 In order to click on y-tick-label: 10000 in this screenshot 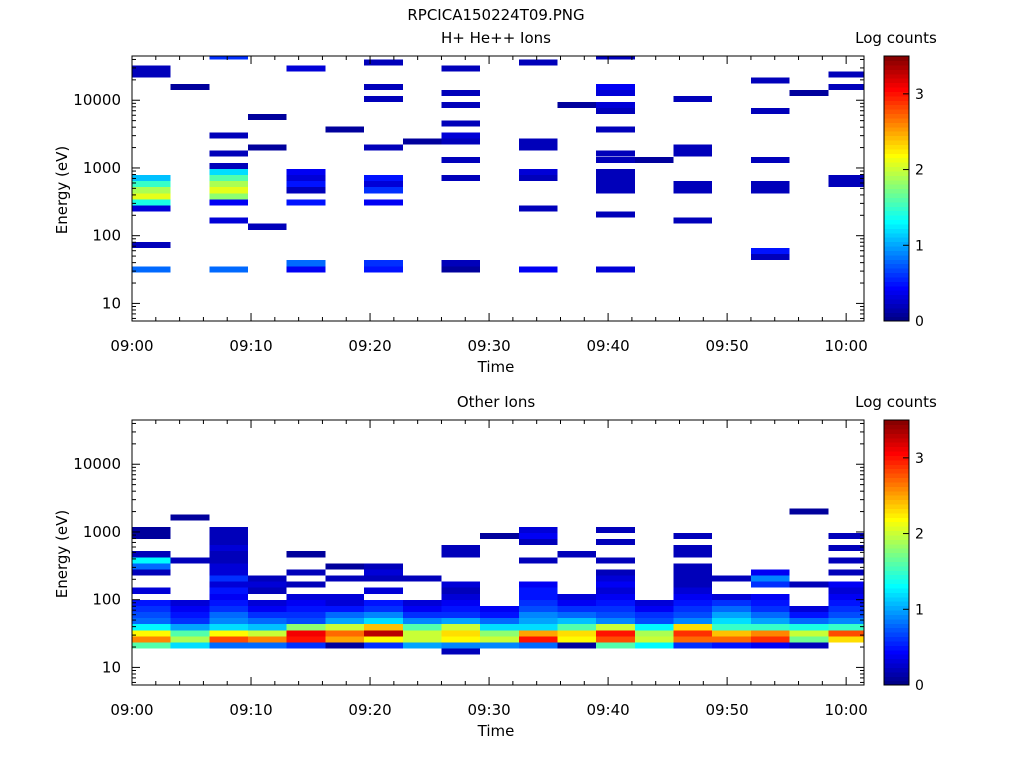, I will do `click(97, 100)`.